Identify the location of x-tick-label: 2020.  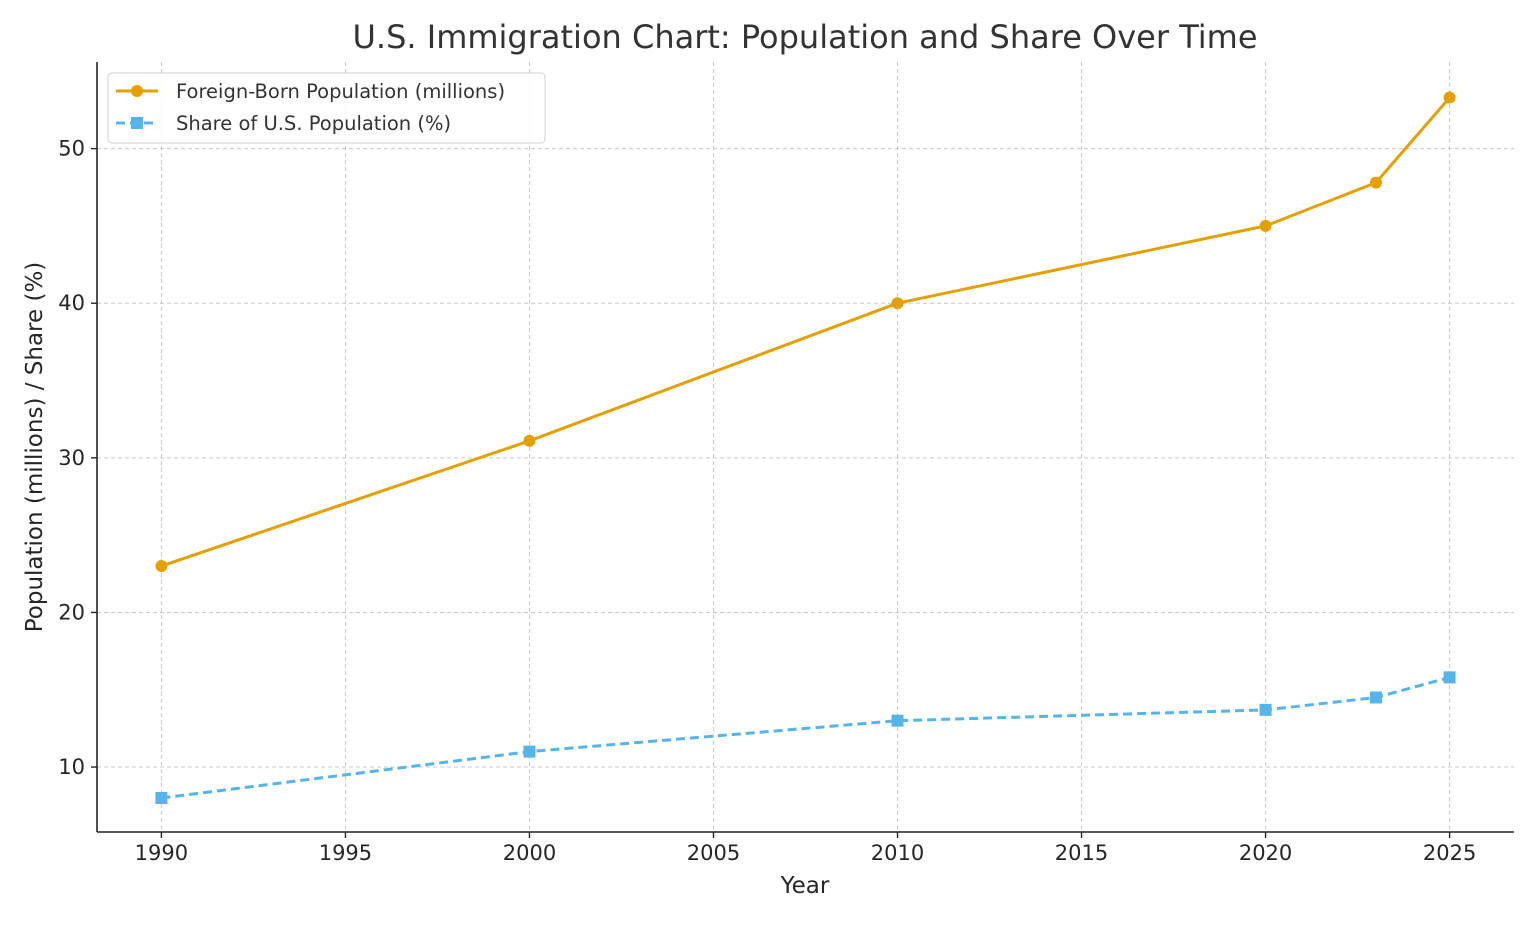
(1265, 853).